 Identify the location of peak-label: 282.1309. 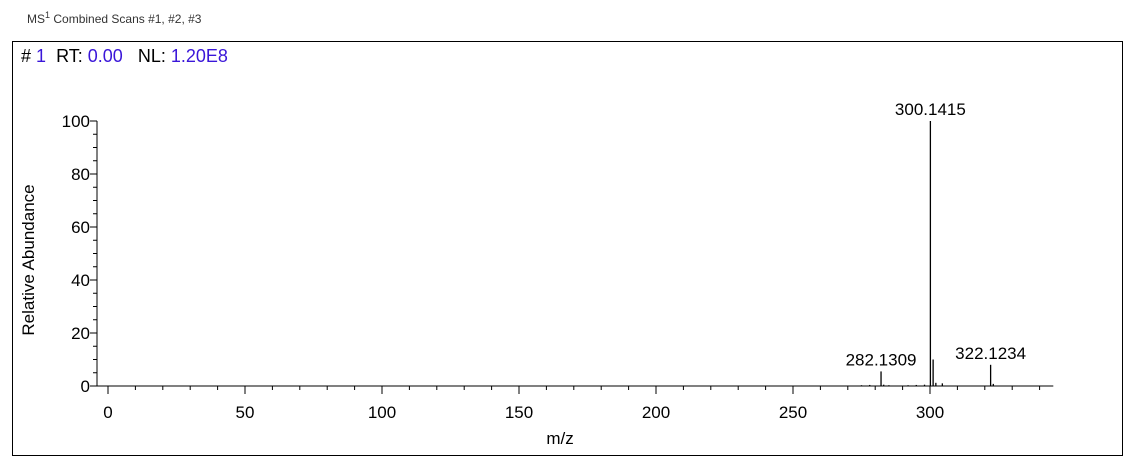
(881, 359).